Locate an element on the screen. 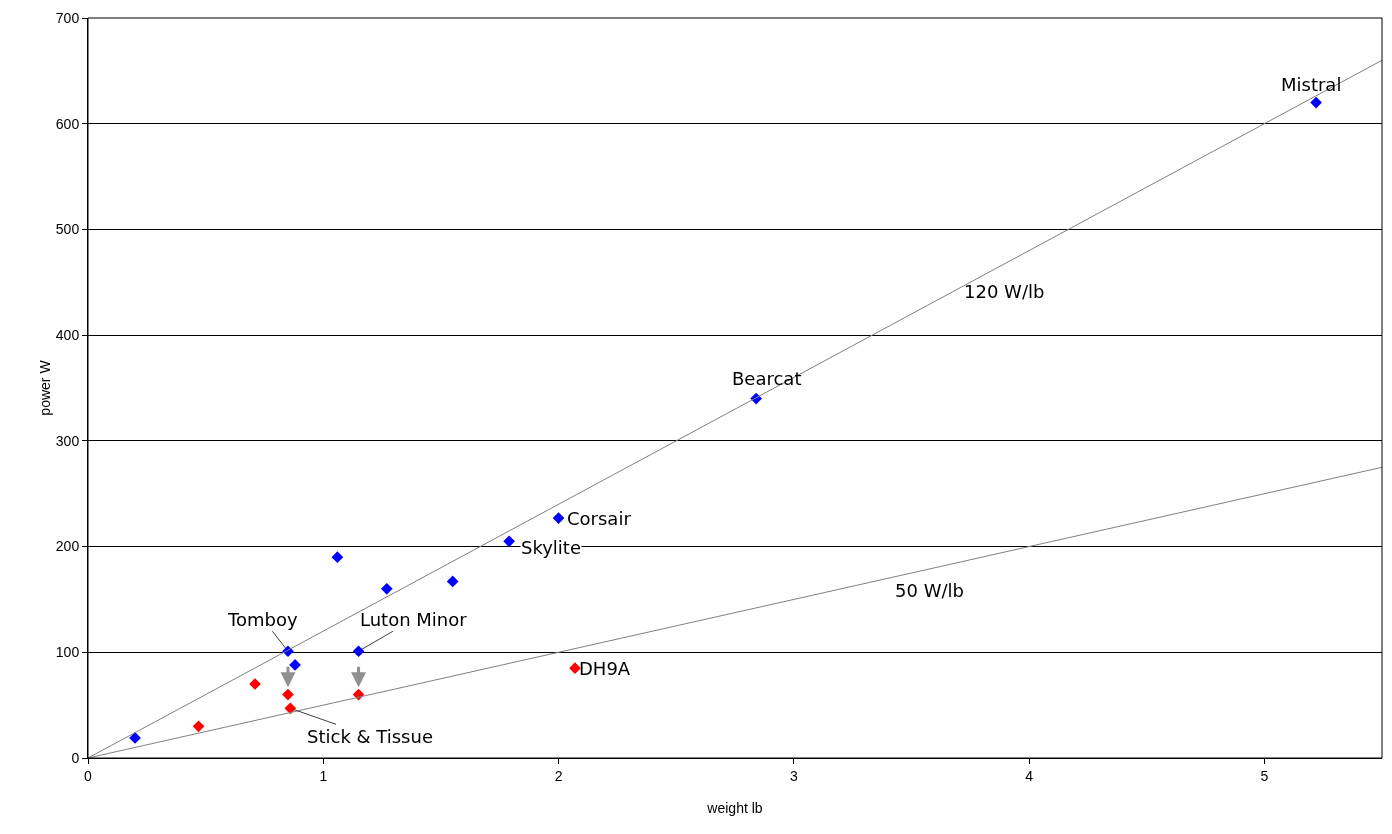  y-tick-label: 700 is located at coordinates (67, 17).